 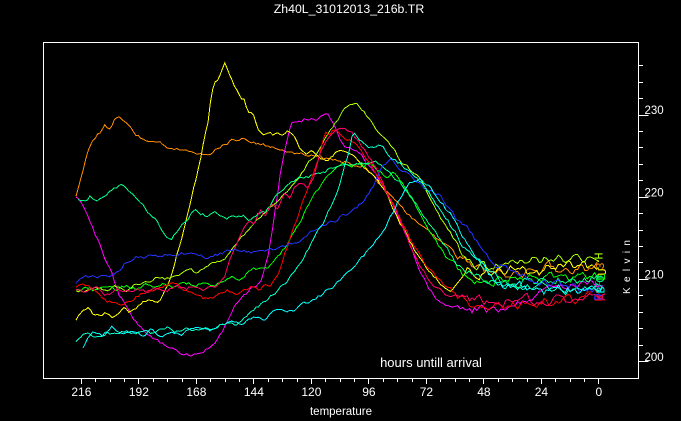 I want to click on svg-text: 216, so click(x=81, y=392).